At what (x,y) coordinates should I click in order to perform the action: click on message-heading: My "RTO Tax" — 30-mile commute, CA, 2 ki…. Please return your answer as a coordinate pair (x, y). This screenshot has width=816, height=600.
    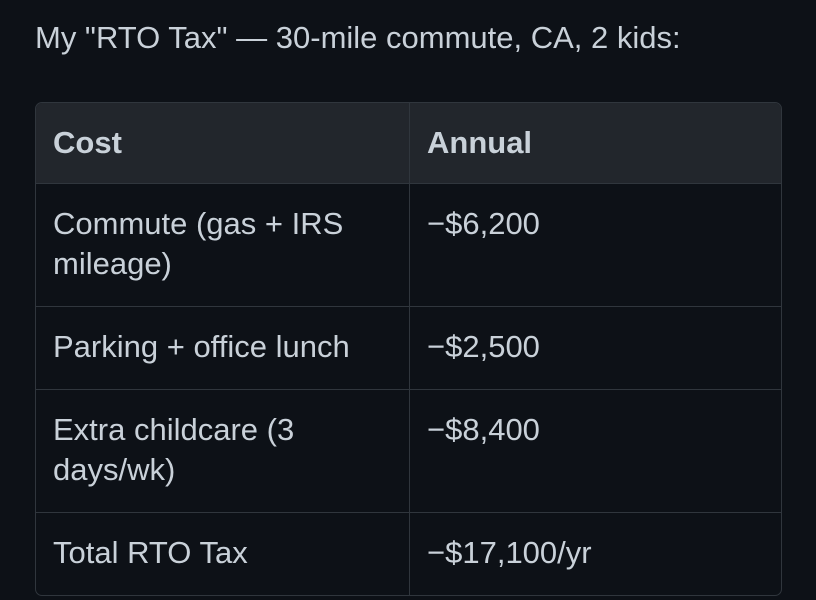
    Looking at the image, I should click on (358, 37).